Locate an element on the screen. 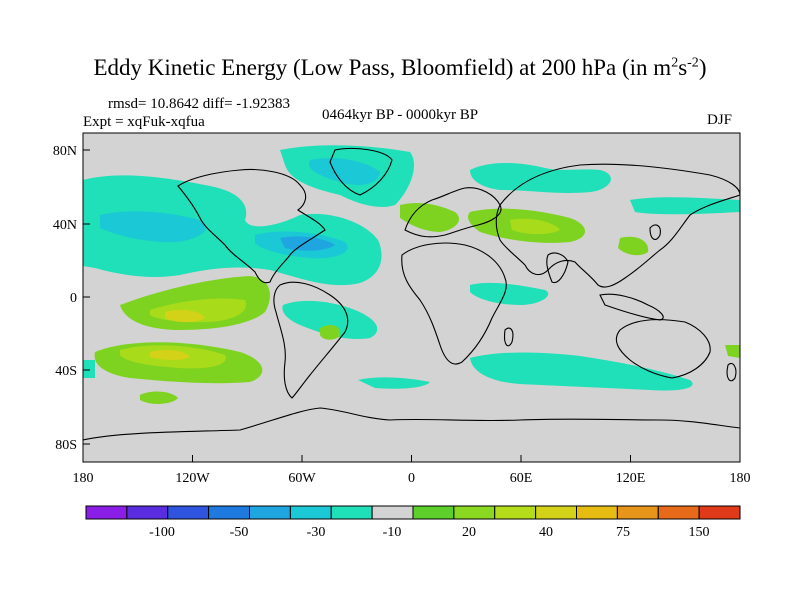  colorbar-label: 75 is located at coordinates (623, 532).